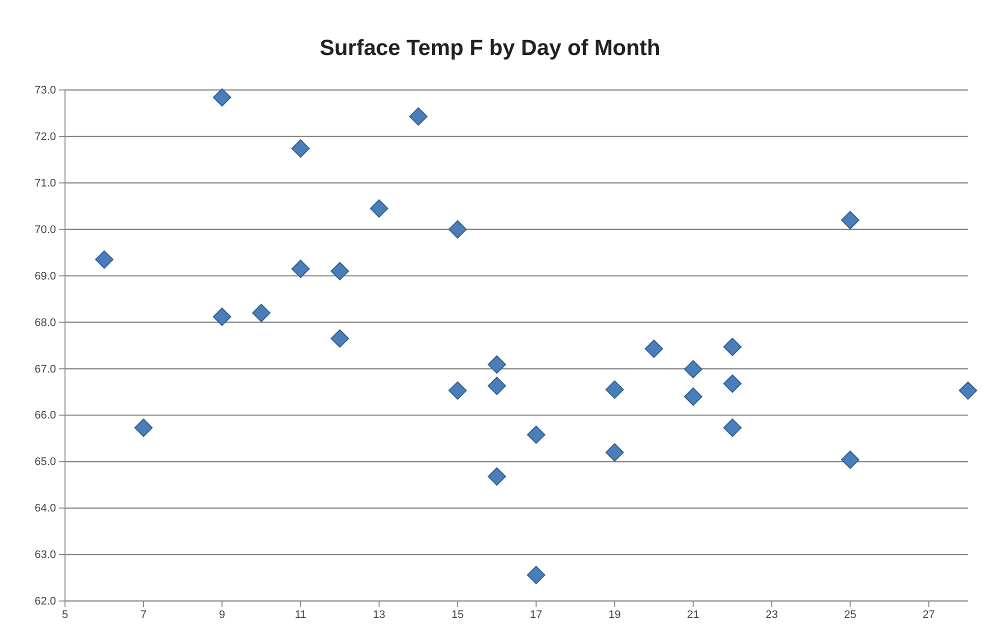  What do you see at coordinates (45, 602) in the screenshot?
I see `y-tick-label: 62.0` at bounding box center [45, 602].